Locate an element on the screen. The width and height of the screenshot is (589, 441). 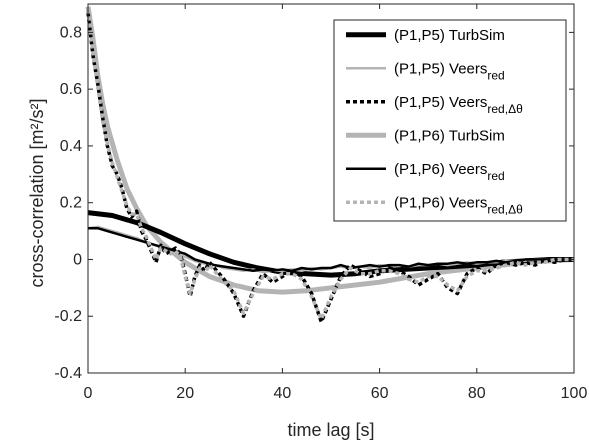
y-tick-label: 0 is located at coordinates (77, 259).